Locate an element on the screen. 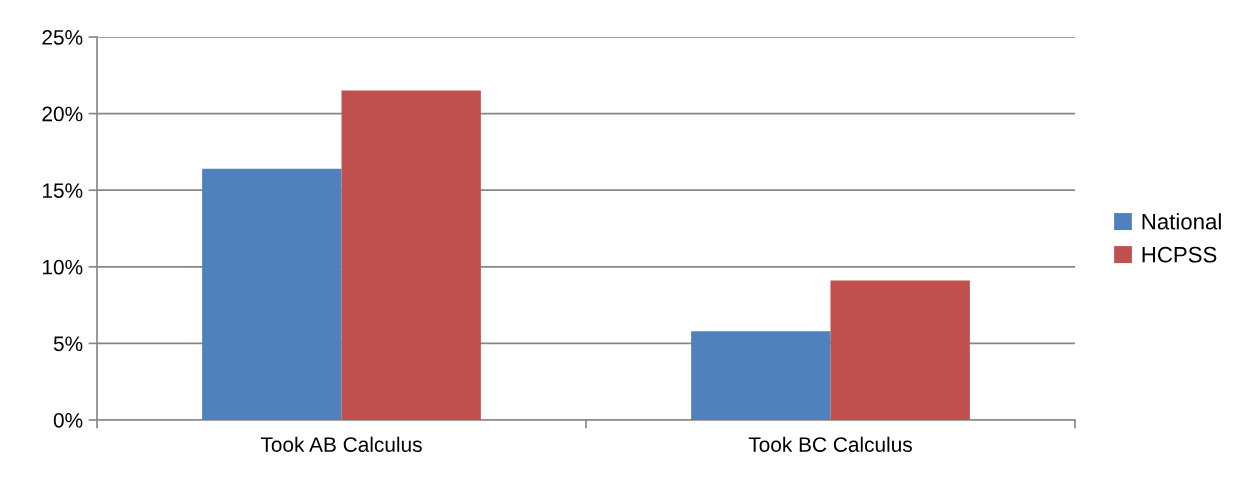  x-tick-label: Took AB Calculus is located at coordinates (341, 444).